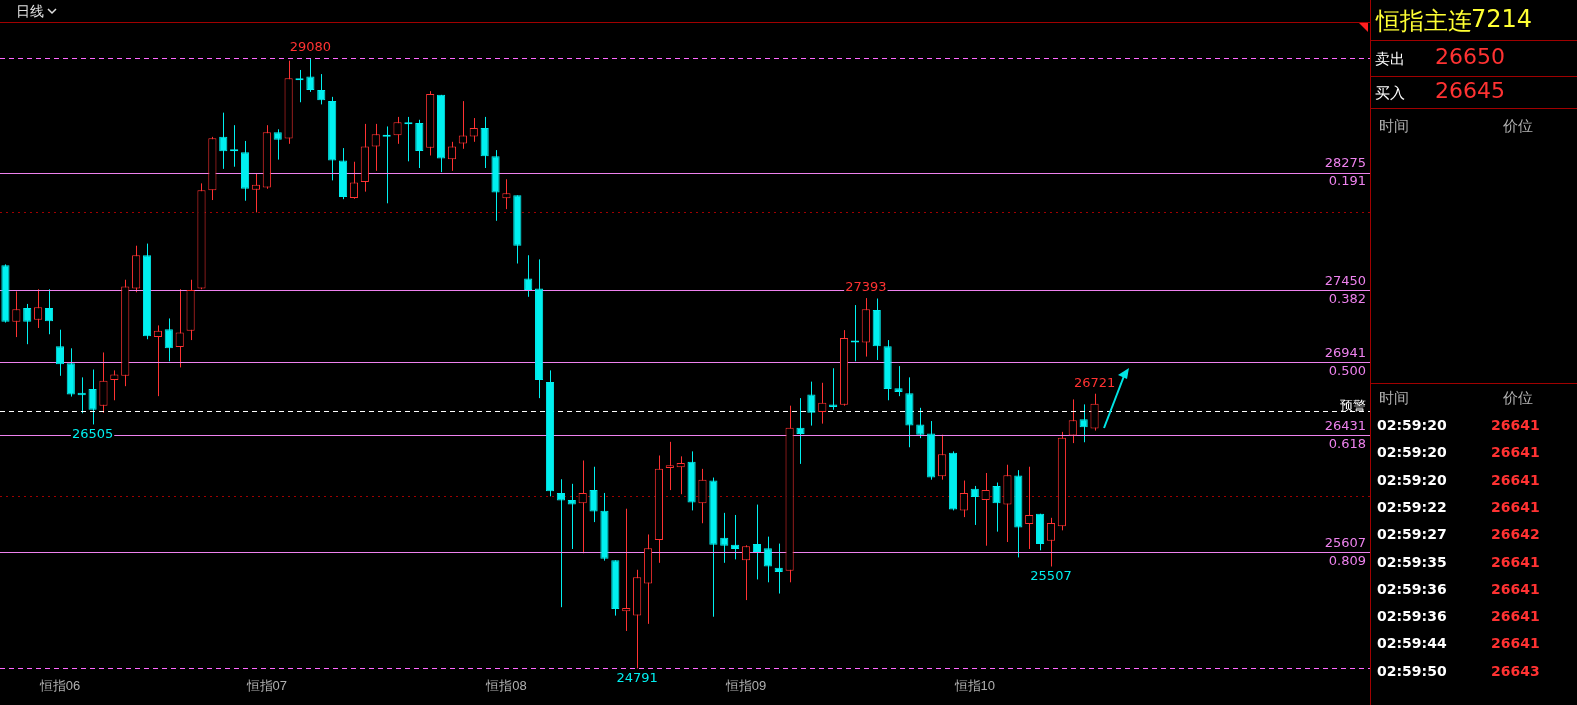 The width and height of the screenshot is (1577, 705). I want to click on text: 26645, so click(1470, 90).